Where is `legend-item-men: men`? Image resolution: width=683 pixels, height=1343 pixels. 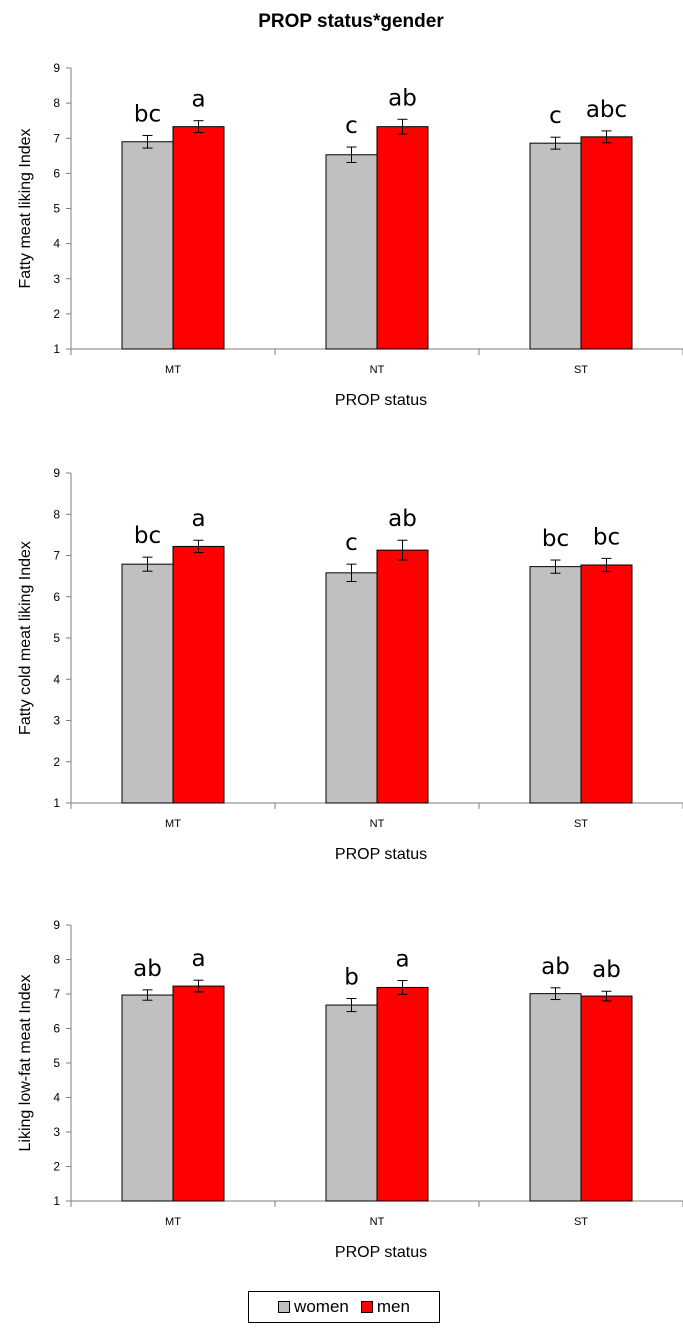
legend-item-men: men is located at coordinates (385, 1307).